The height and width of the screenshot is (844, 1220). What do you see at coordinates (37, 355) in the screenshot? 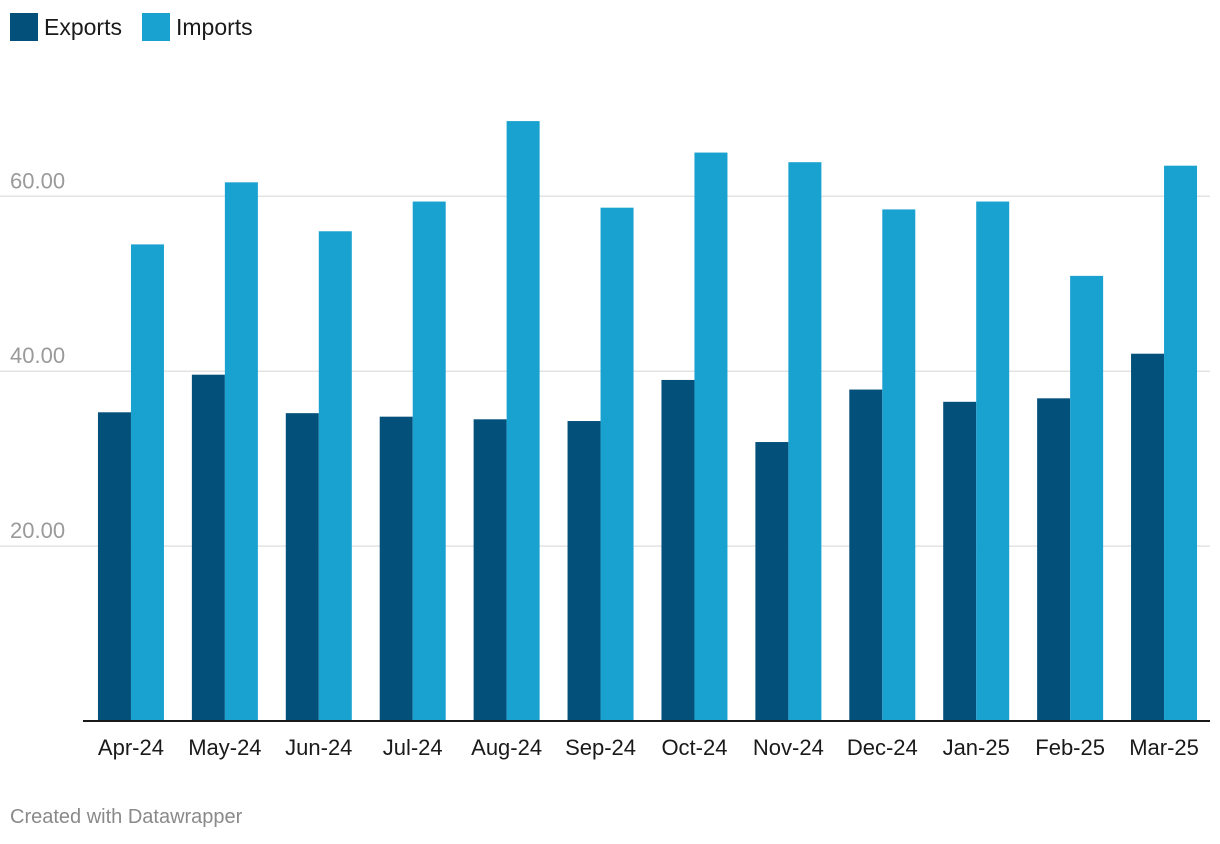
I see `y-tick-label: 40.00` at bounding box center [37, 355].